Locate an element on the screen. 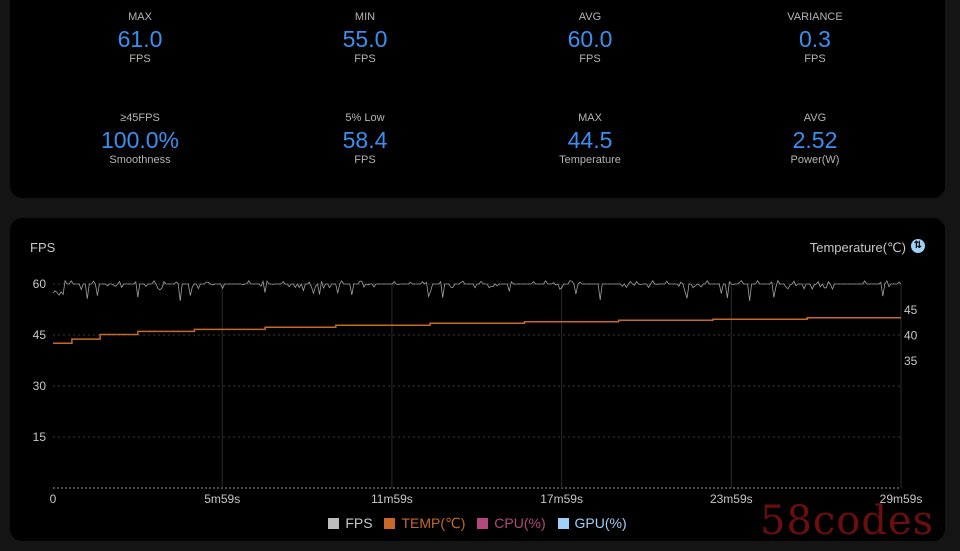 The width and height of the screenshot is (960, 551). legend-label: CPU(%) is located at coordinates (520, 523).